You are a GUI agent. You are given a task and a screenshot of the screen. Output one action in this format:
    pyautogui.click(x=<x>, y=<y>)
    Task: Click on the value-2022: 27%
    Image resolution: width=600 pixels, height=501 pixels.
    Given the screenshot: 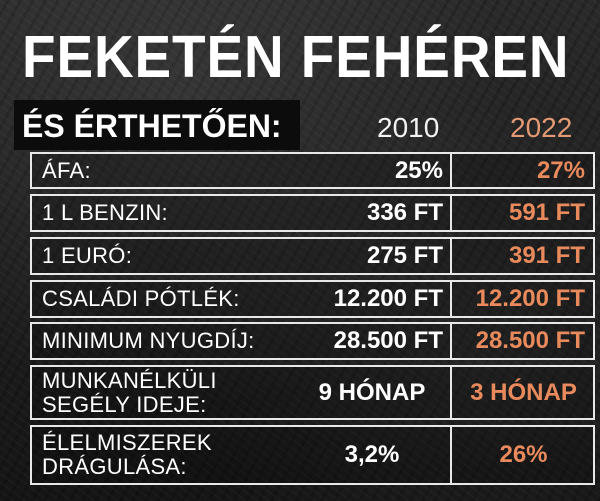 What is the action you would take?
    pyautogui.click(x=560, y=170)
    